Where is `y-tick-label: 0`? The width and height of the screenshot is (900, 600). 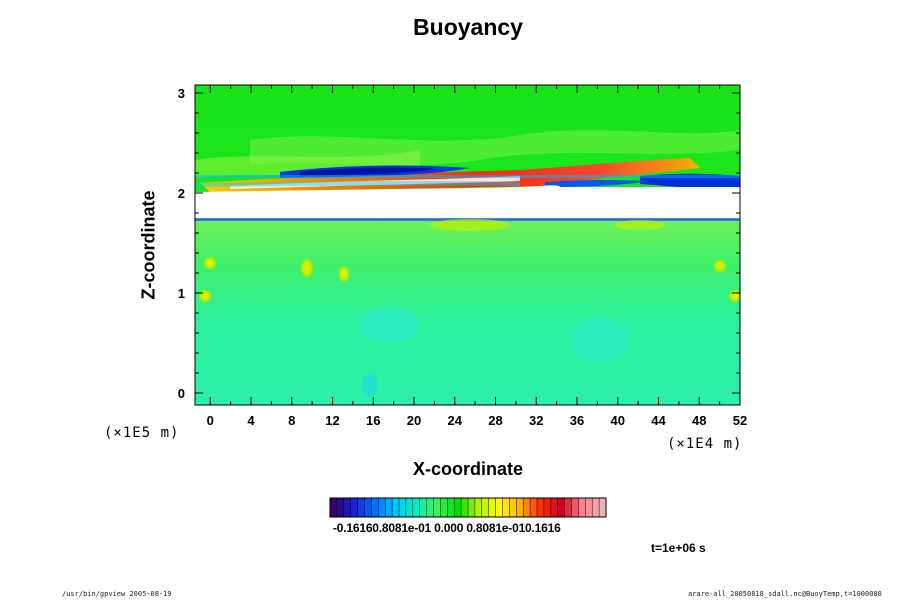
y-tick-label: 0 is located at coordinates (181, 393).